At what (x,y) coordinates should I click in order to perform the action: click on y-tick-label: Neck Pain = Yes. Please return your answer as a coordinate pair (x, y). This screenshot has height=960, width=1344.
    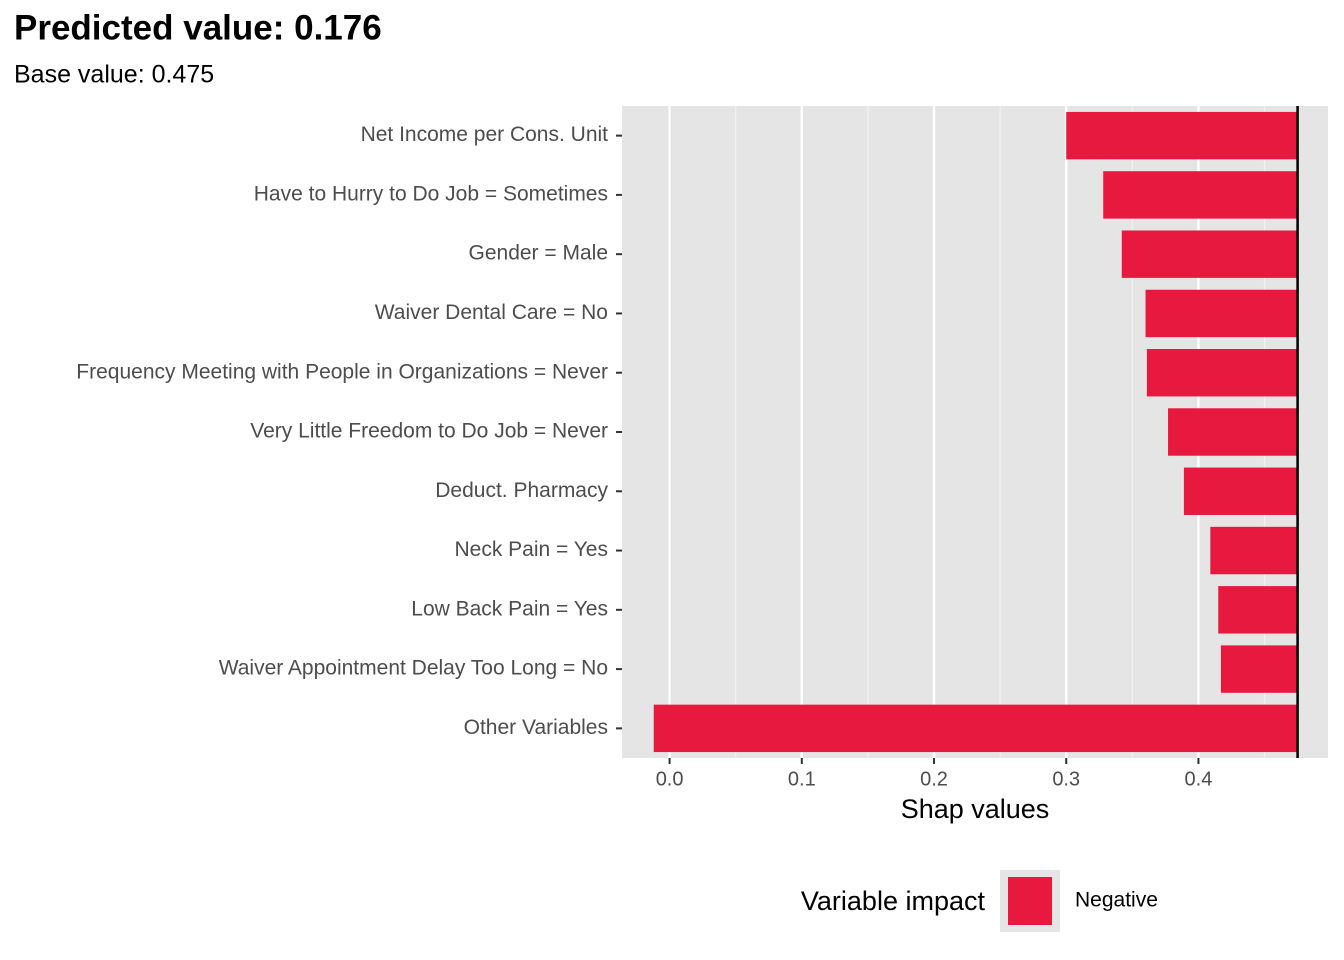
    Looking at the image, I should click on (531, 549).